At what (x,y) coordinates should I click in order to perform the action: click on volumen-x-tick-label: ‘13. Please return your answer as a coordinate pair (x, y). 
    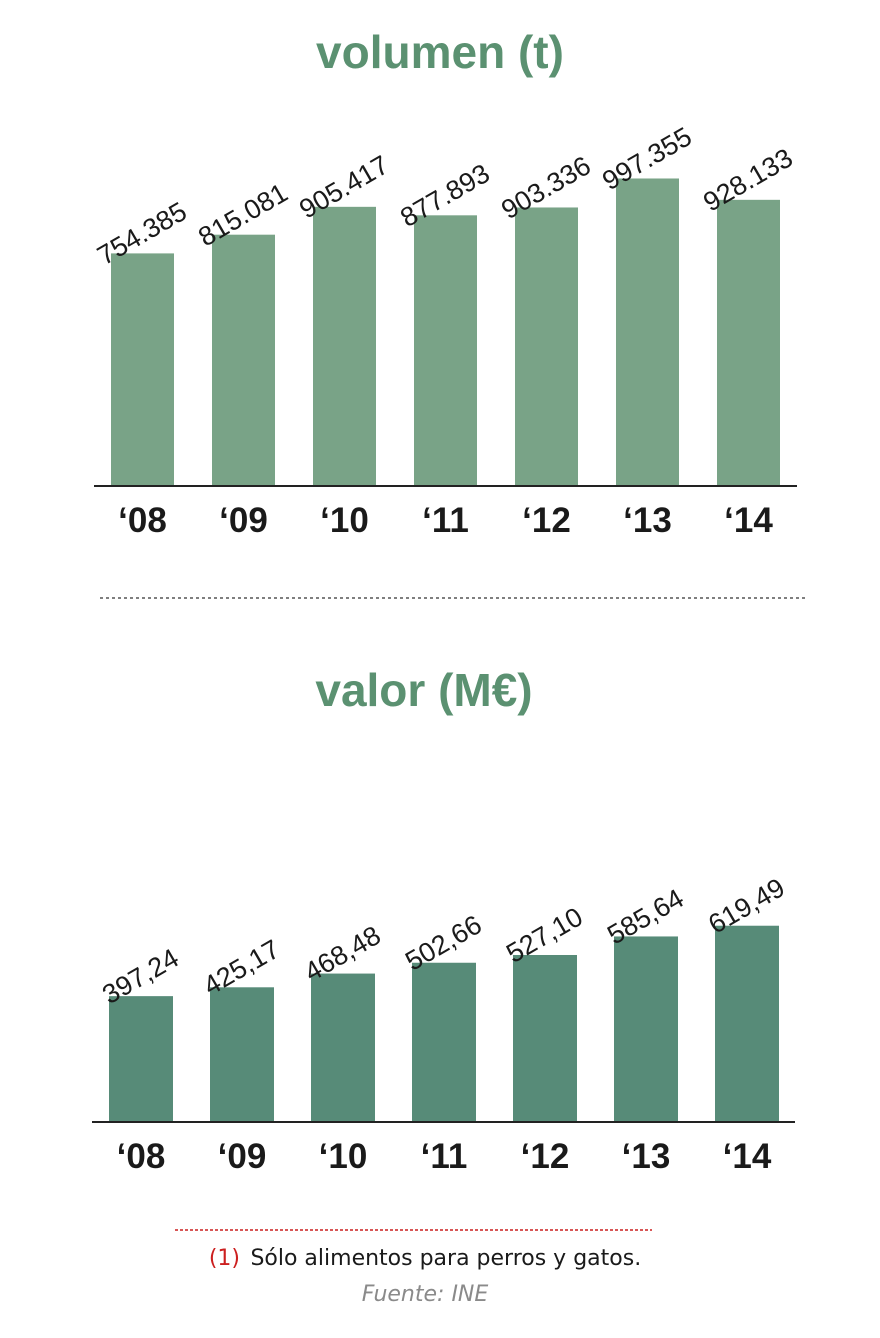
    Looking at the image, I should click on (647, 520).